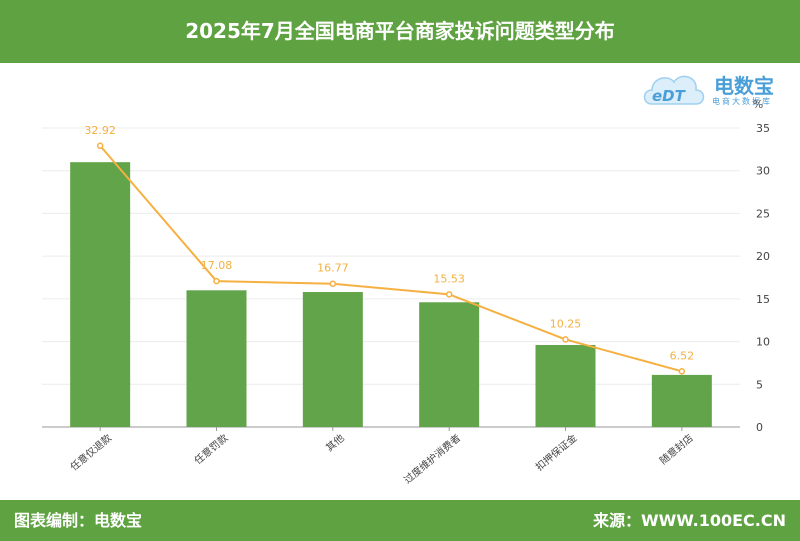 This screenshot has height=541, width=800. Describe the element at coordinates (682, 355) in the screenshot. I see `data-label: 6.52` at that location.